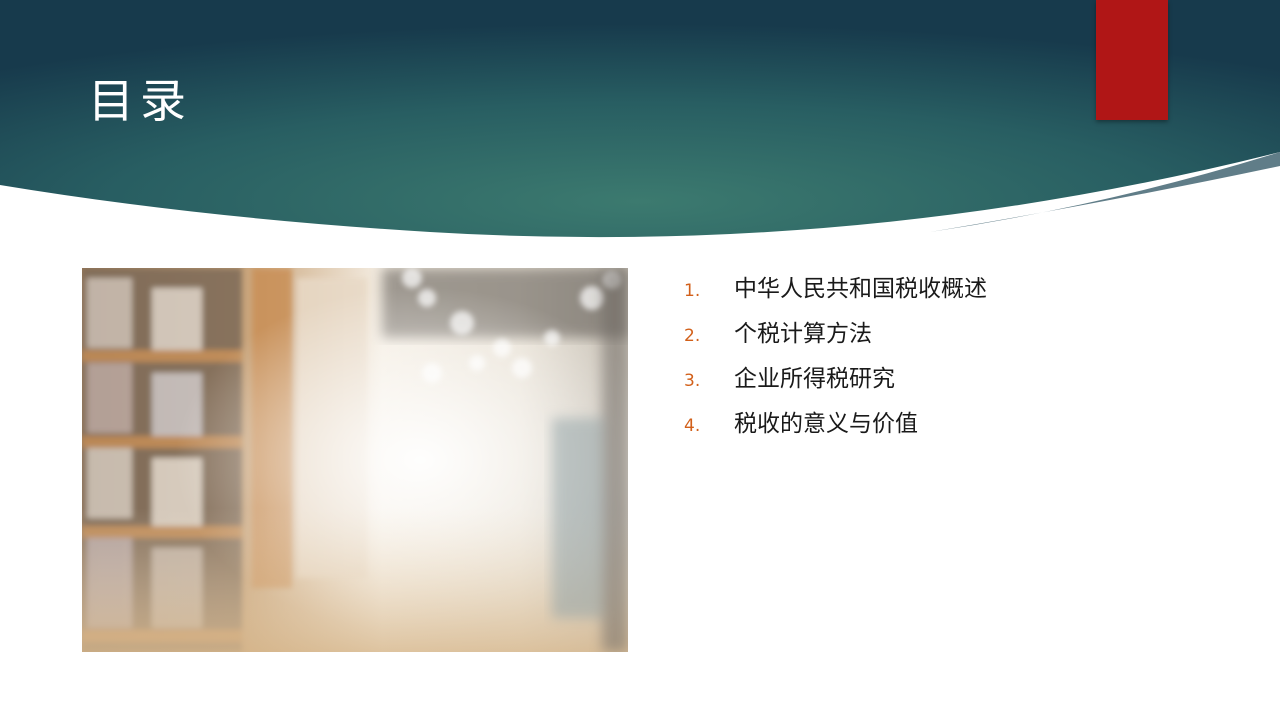 This screenshot has height=720, width=1280. Describe the element at coordinates (826, 424) in the screenshot. I see `toc-label: 税收的意义与价值` at that location.